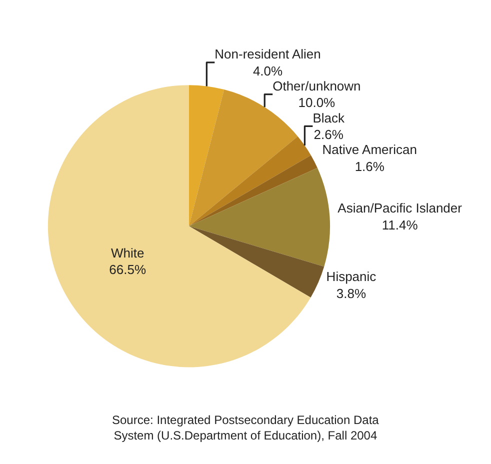 This screenshot has width=491, height=464. Describe the element at coordinates (316, 86) in the screenshot. I see `slice-label: Other/unknown` at that location.